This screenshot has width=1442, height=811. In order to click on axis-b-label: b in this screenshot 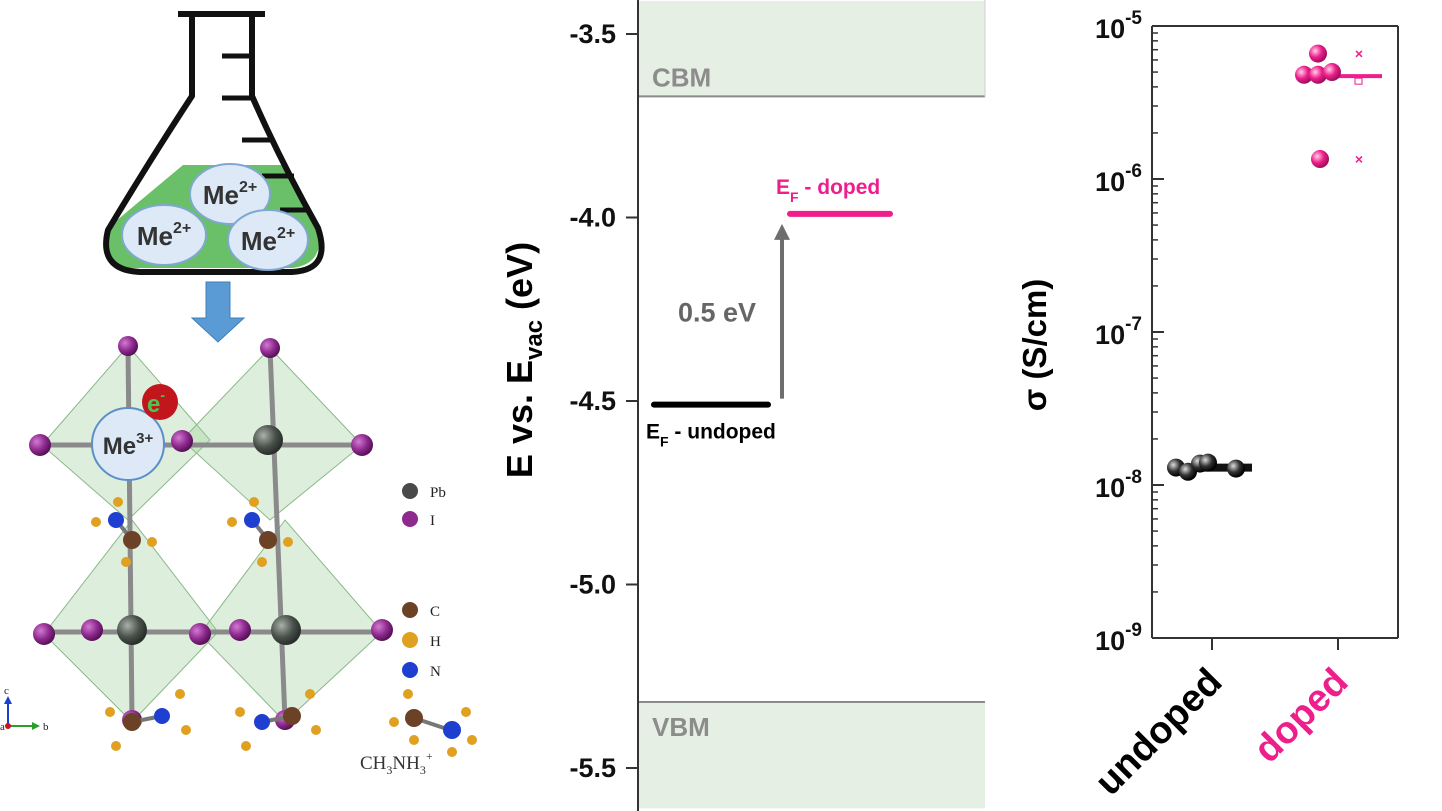, I will do `click(46, 727)`.